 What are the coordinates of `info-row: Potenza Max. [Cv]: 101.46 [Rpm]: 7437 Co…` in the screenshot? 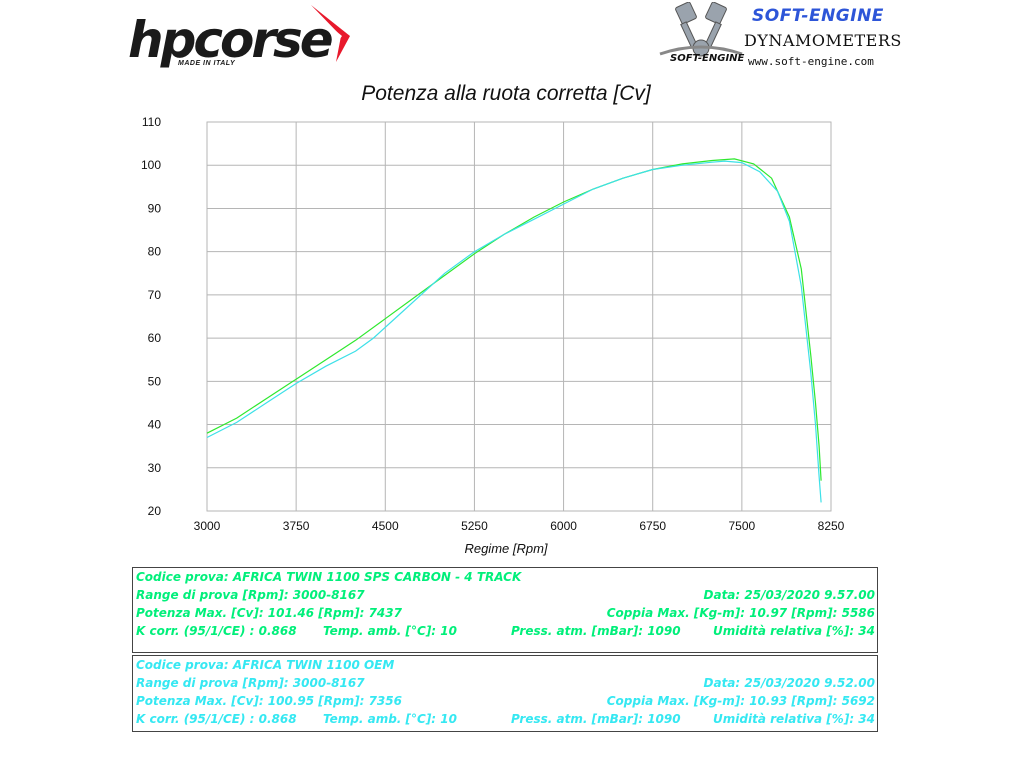 It's located at (505, 613).